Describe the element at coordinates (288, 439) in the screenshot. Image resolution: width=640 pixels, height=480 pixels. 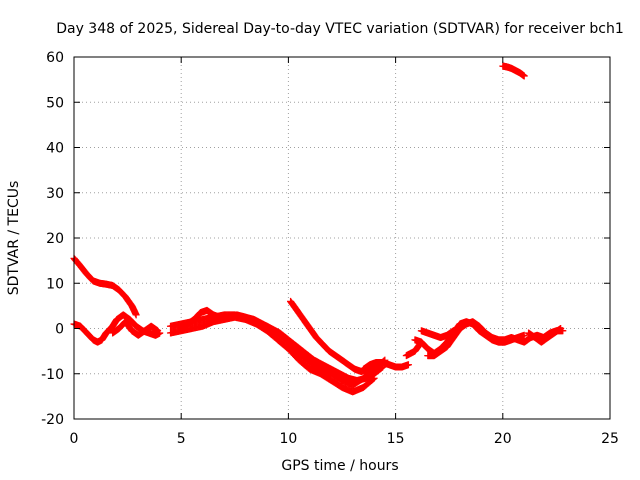
I see `x-tick-label: 10` at that location.